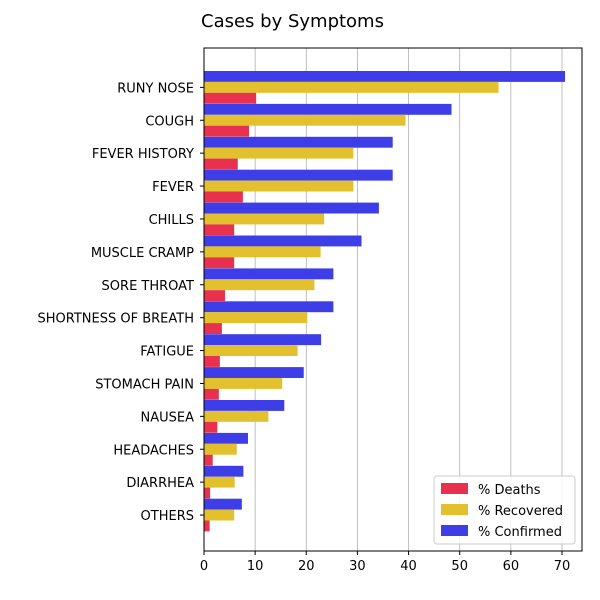 The image size is (600, 600). What do you see at coordinates (167, 516) in the screenshot?
I see `y-tick-label: OTHERS` at bounding box center [167, 516].